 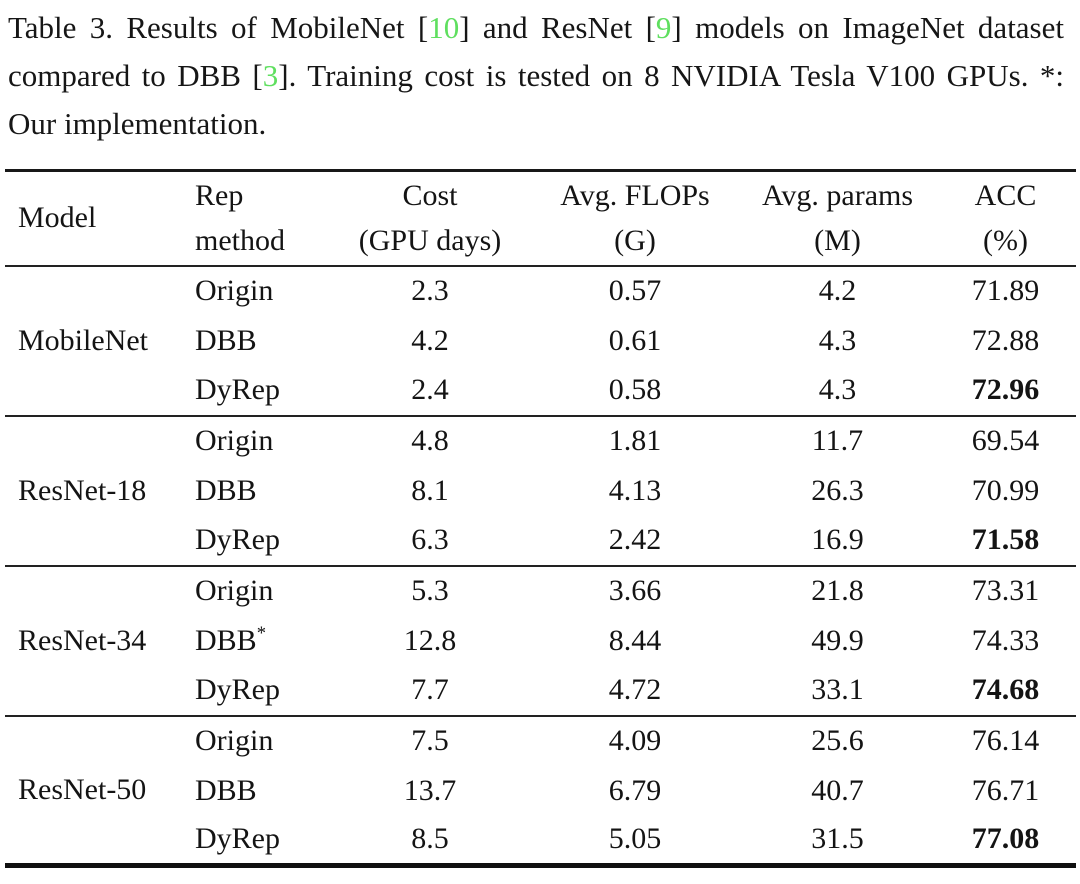 I want to click on header-avg-params: Avg. params (M), so click(x=837, y=218).